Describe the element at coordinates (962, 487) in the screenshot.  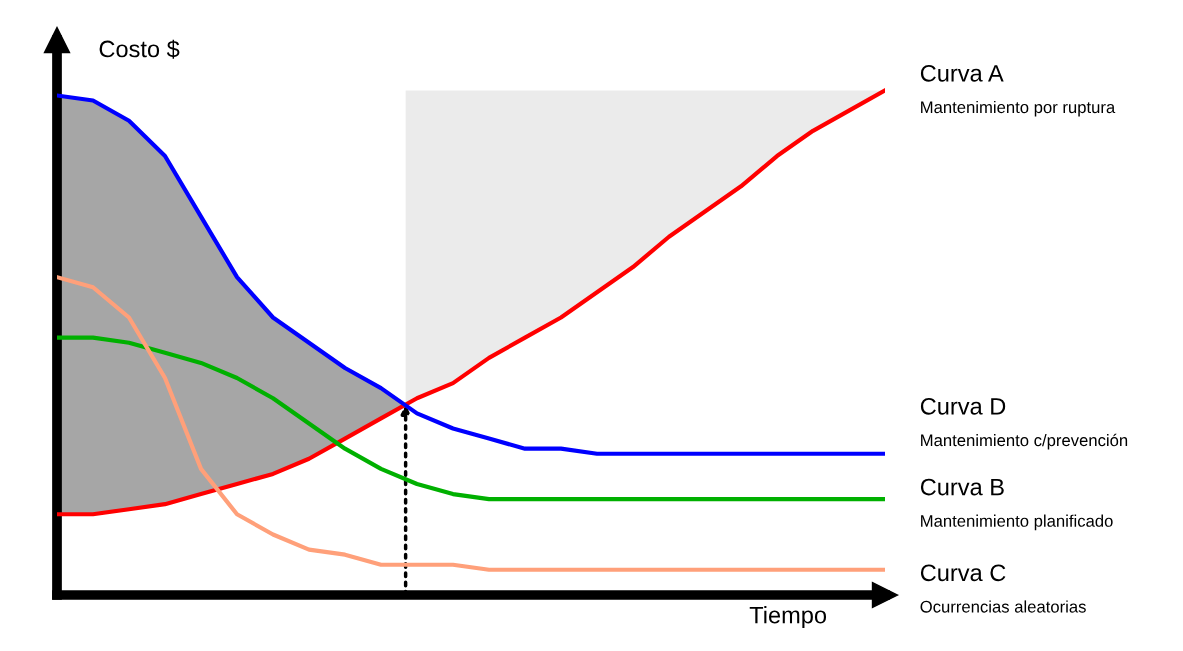
I see `series-label: Curva B` at that location.